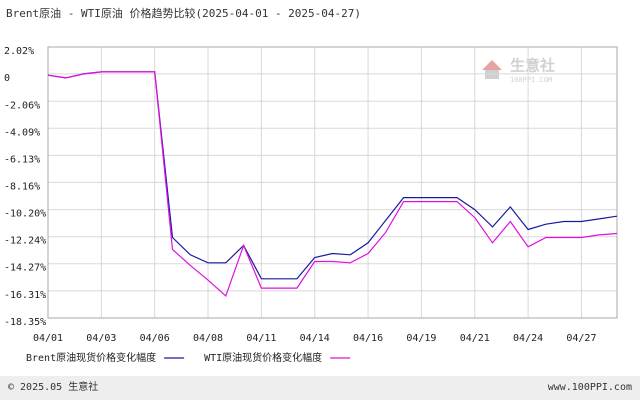 This screenshot has height=400, width=640. I want to click on legend-label: Brent原油现货价格变化幅度, so click(91, 357).